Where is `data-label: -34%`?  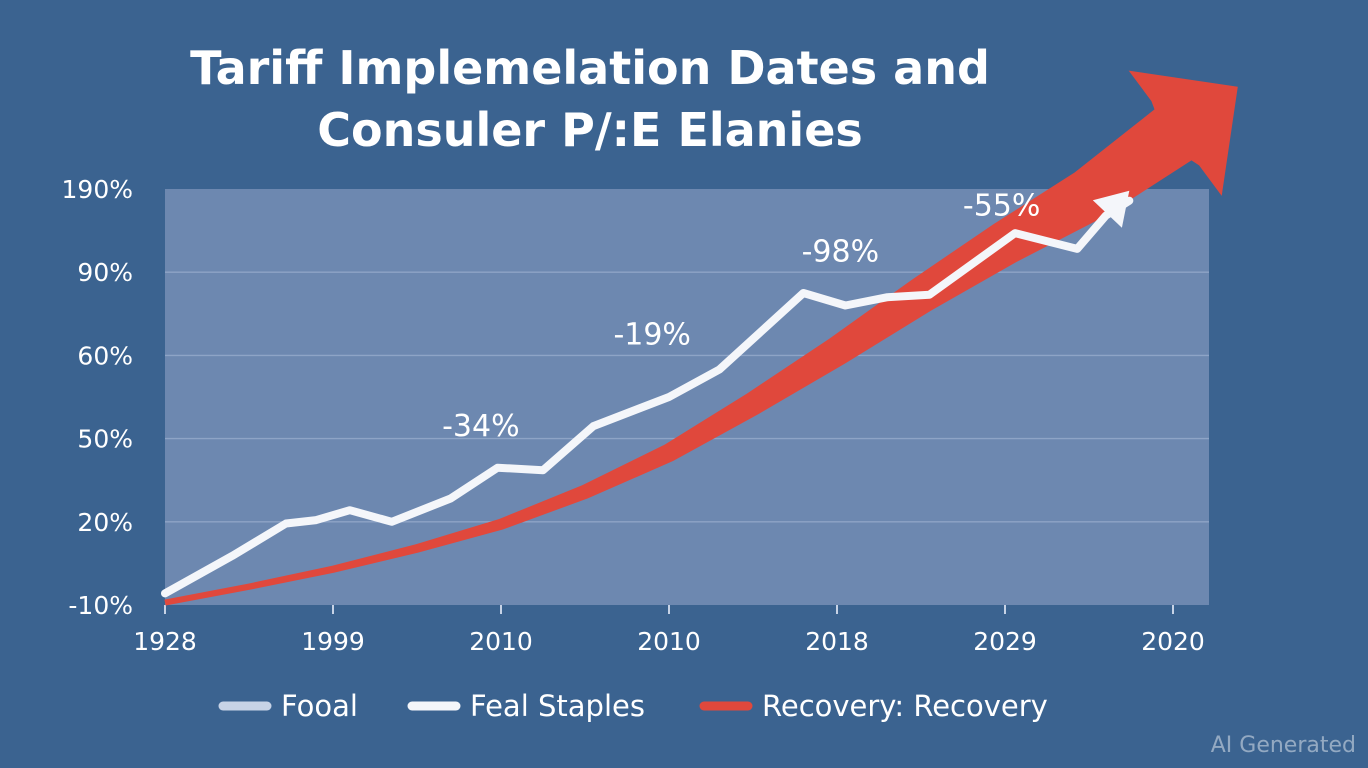 data-label: -34% is located at coordinates (481, 426).